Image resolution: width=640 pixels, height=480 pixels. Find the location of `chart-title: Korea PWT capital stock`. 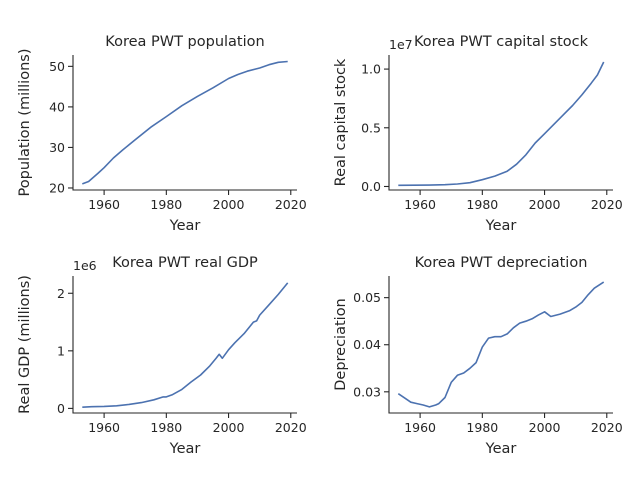

chart-title: Korea PWT capital stock is located at coordinates (501, 42).